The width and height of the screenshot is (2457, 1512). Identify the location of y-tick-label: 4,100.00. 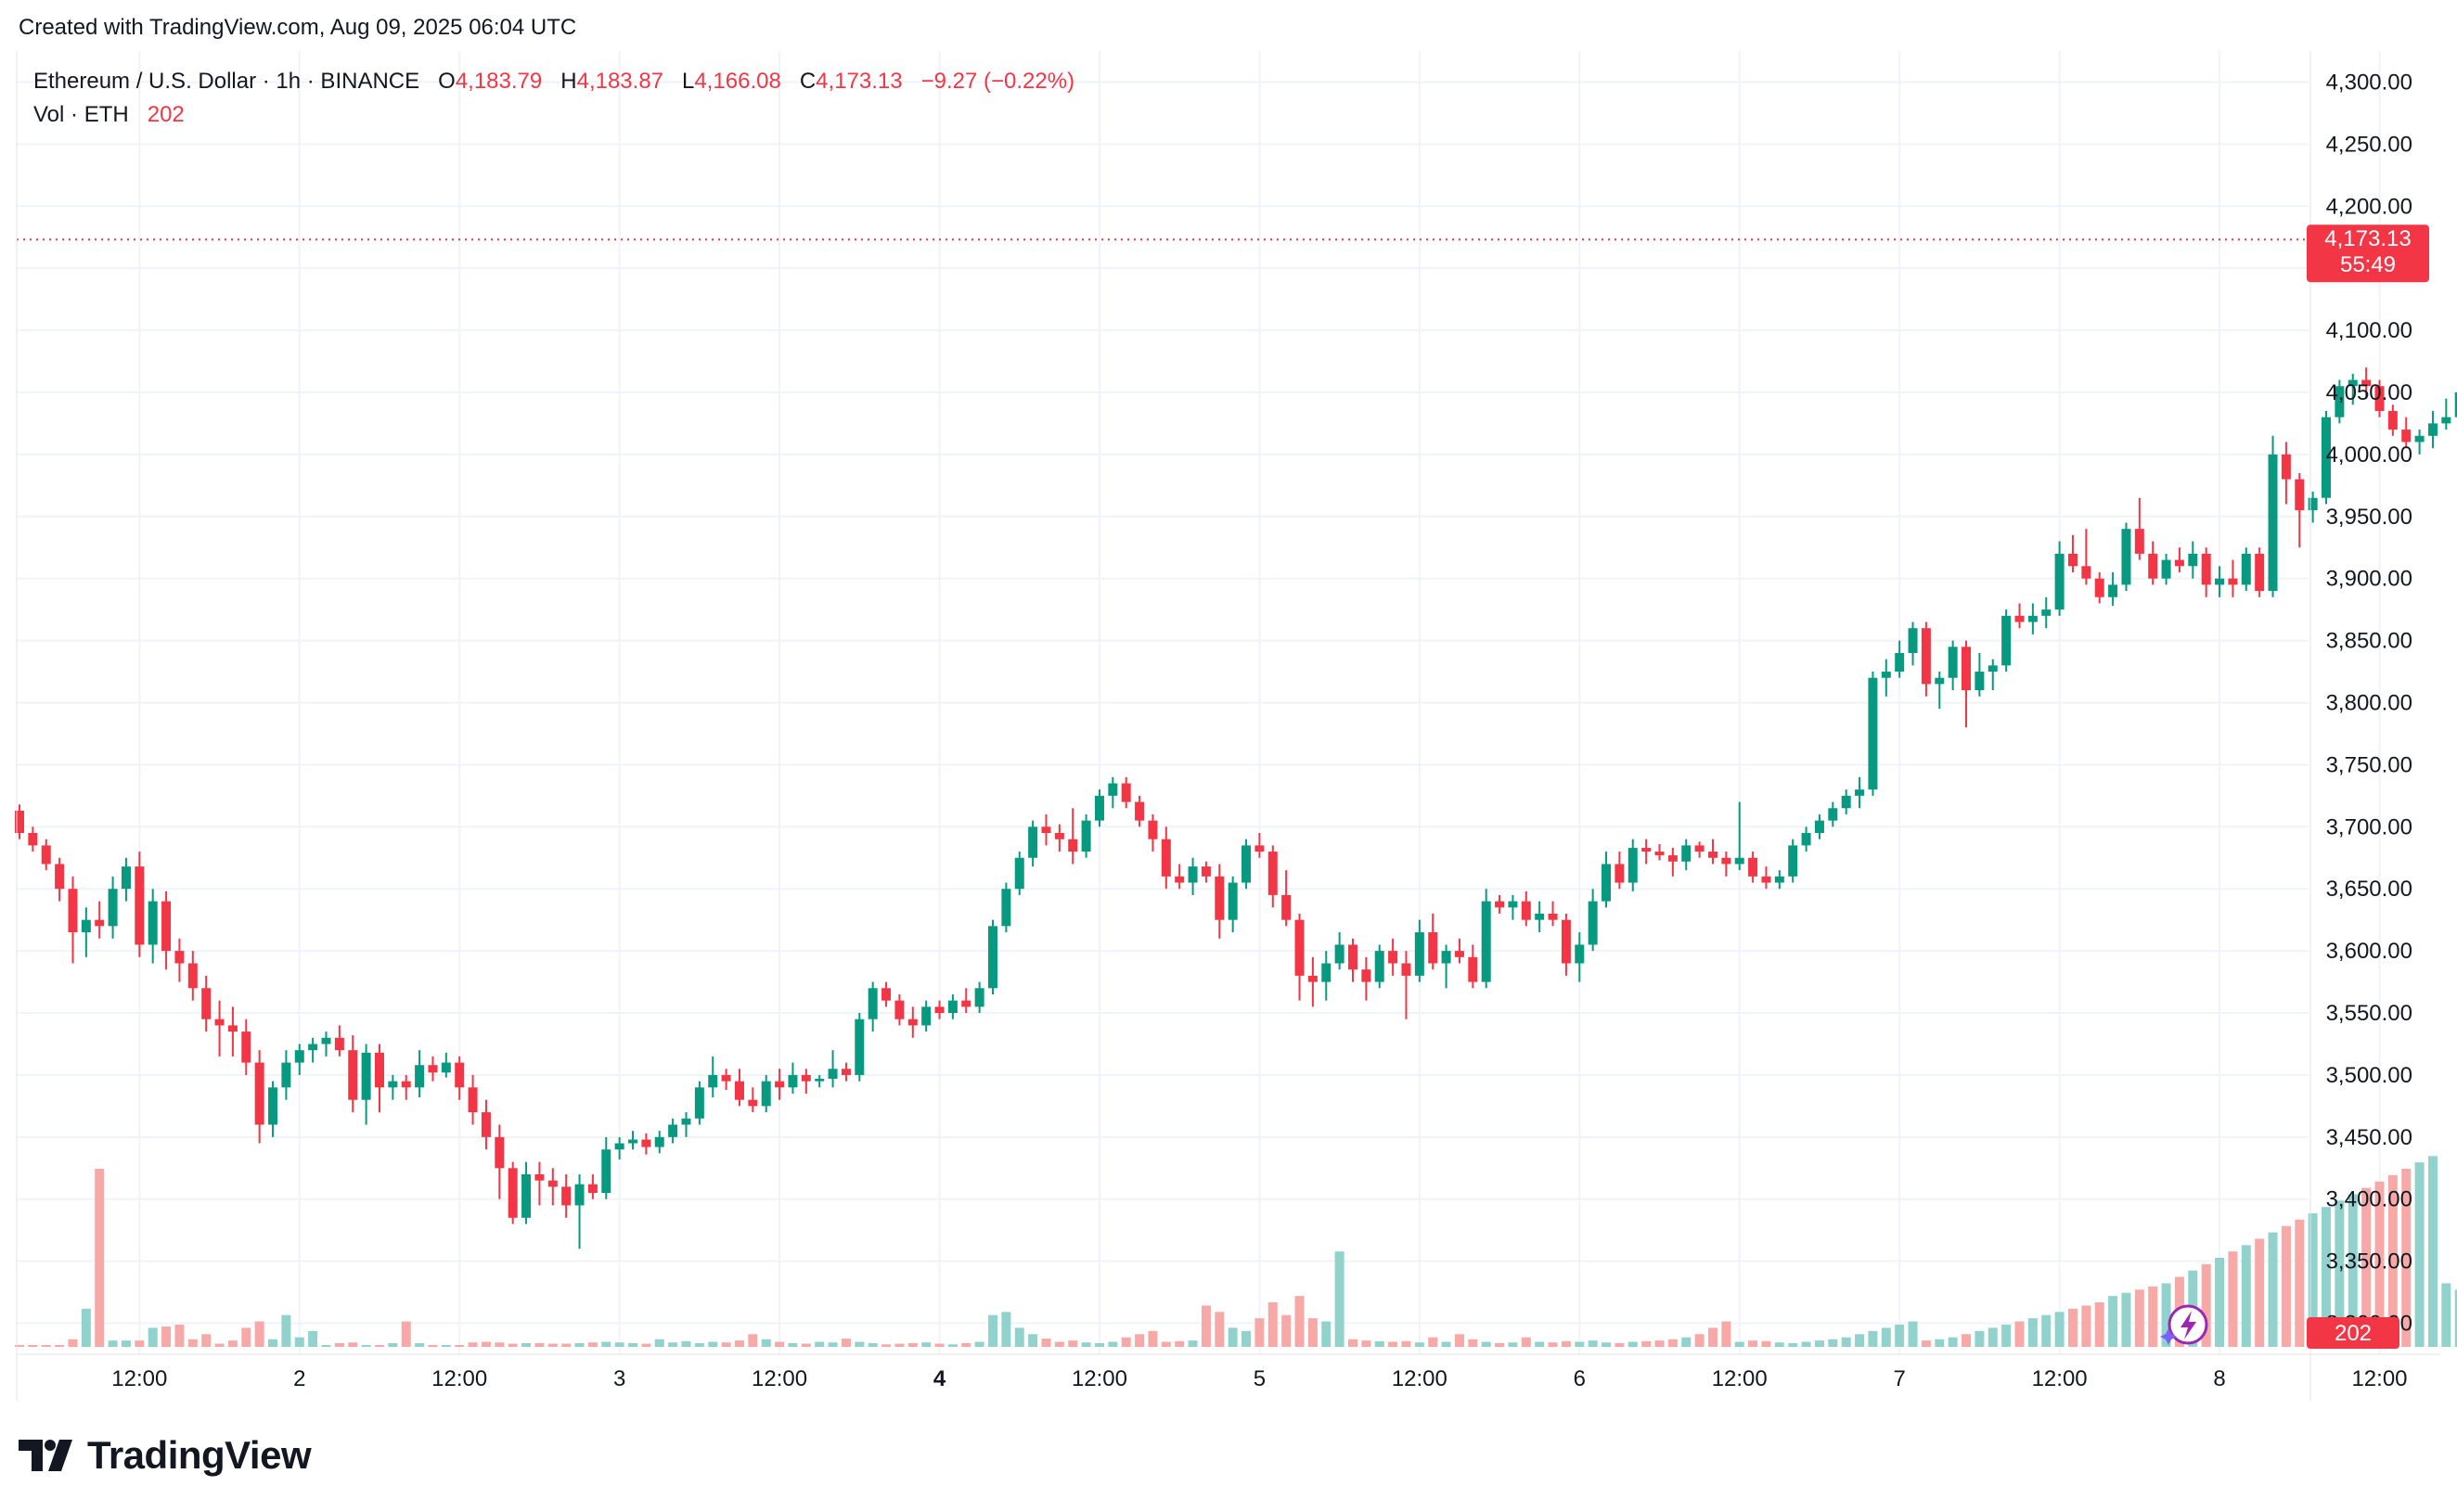
(2369, 331).